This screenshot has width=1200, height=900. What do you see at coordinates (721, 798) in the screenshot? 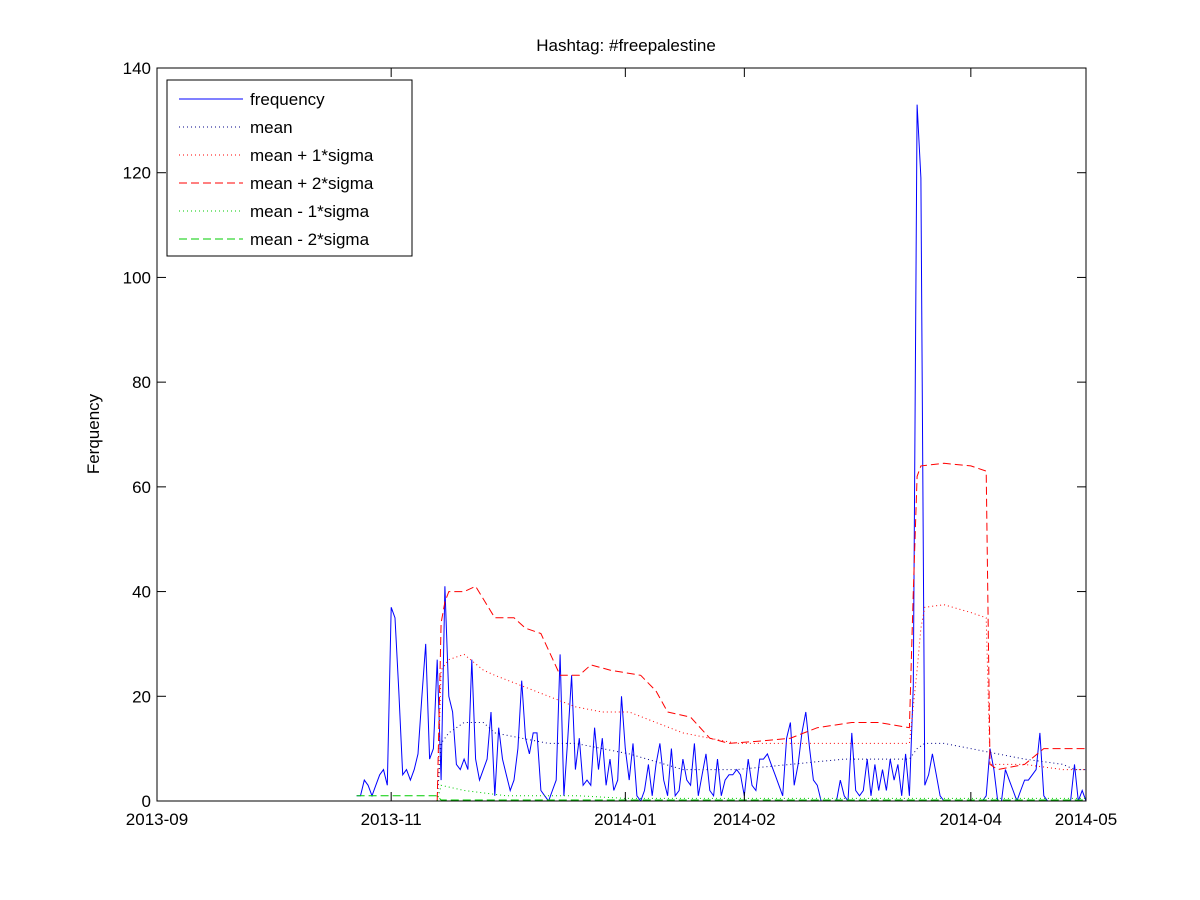
I see `series-line-mean-2-sigma` at bounding box center [721, 798].